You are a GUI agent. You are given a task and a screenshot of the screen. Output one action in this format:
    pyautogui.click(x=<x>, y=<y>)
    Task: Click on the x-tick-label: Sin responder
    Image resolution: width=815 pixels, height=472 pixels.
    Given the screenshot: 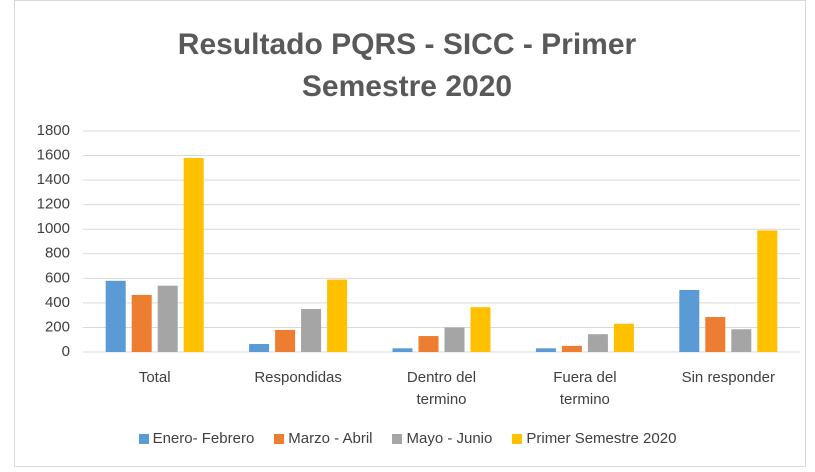 What is the action you would take?
    pyautogui.click(x=728, y=377)
    